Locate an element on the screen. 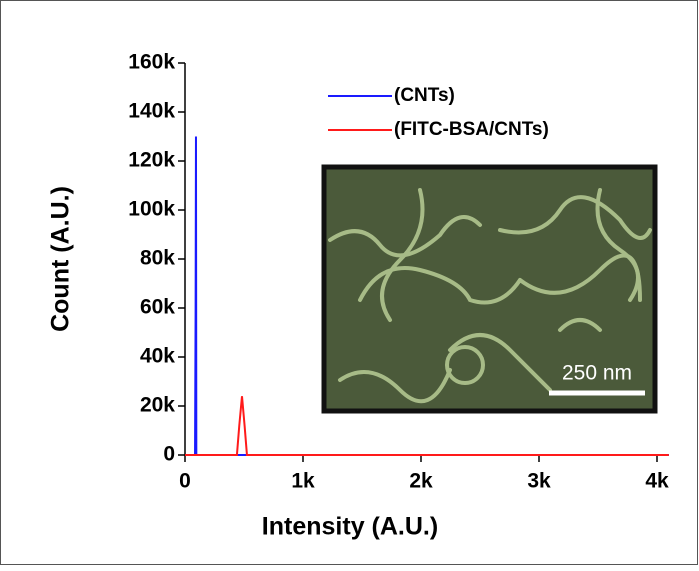 This screenshot has width=699, height=571. y-tick-label: 100k is located at coordinates (151, 209).